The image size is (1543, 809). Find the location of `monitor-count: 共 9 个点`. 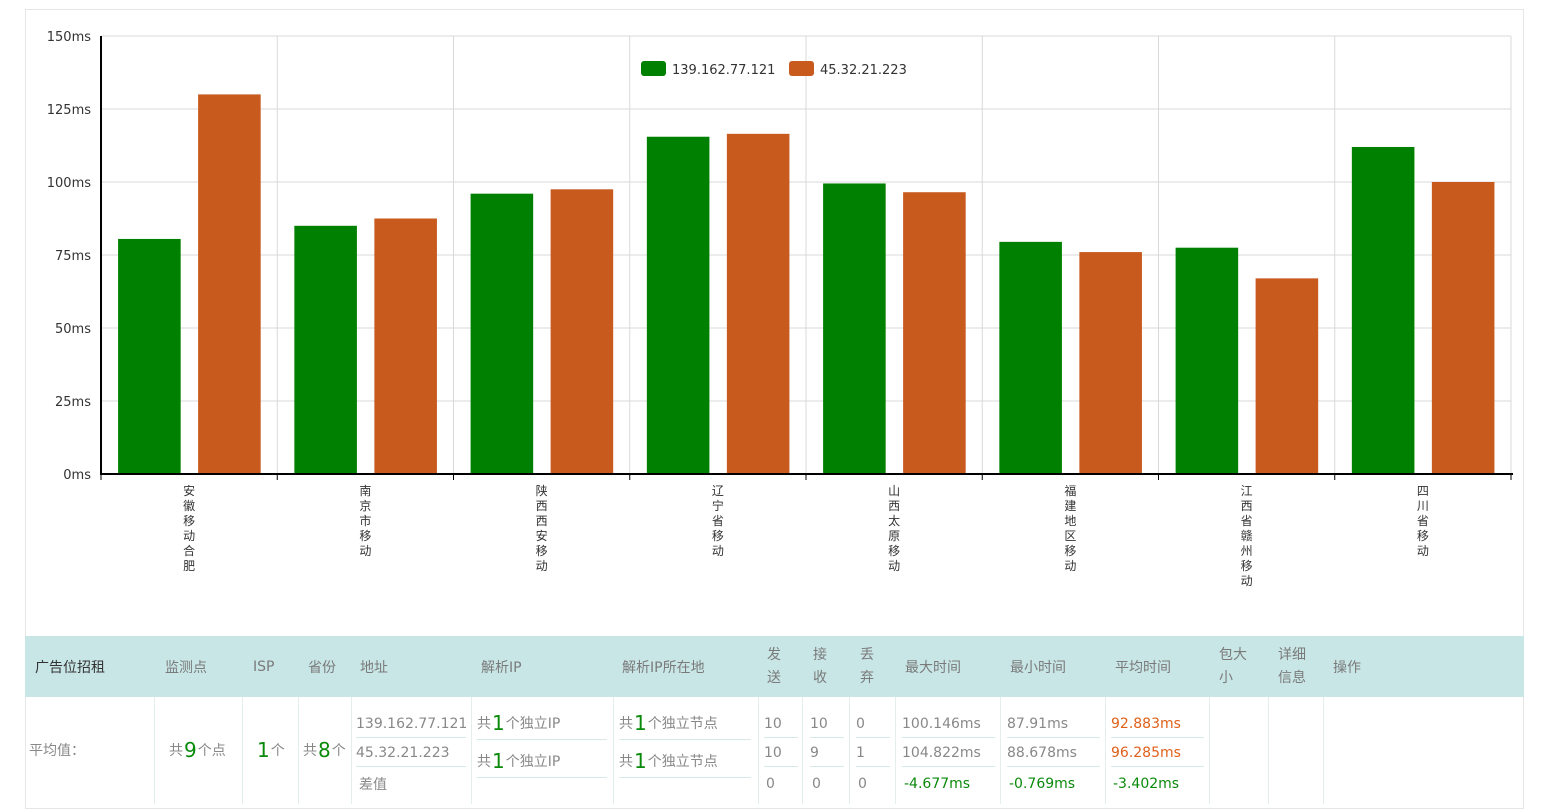

monitor-count: 共 9 个点 is located at coordinates (197, 750).